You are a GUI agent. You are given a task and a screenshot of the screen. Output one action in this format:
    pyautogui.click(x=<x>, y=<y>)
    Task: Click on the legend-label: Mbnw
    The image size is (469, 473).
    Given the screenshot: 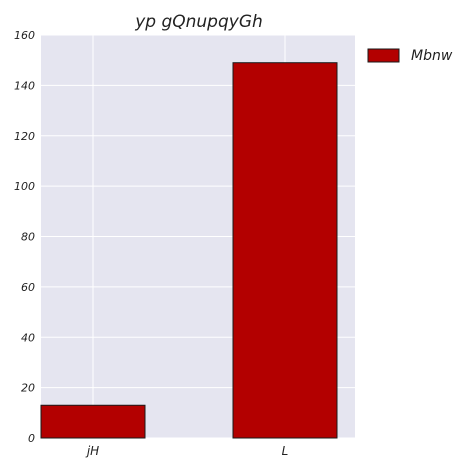 What is the action you would take?
    pyautogui.click(x=432, y=56)
    